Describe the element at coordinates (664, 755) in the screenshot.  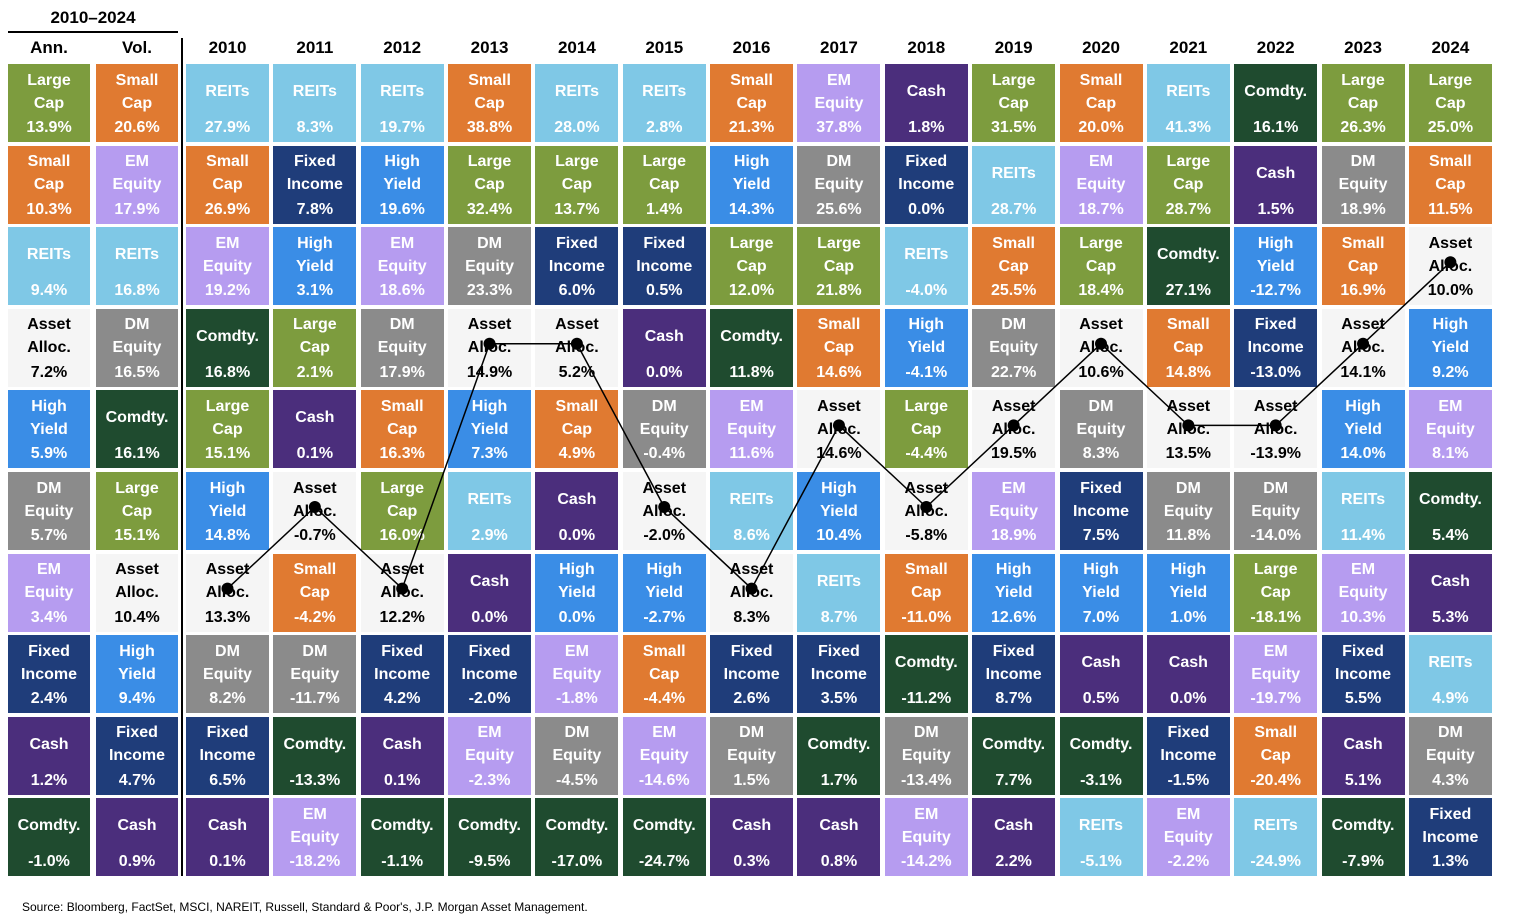
I see `asset-cell: EM Equity -14.6%` at that location.